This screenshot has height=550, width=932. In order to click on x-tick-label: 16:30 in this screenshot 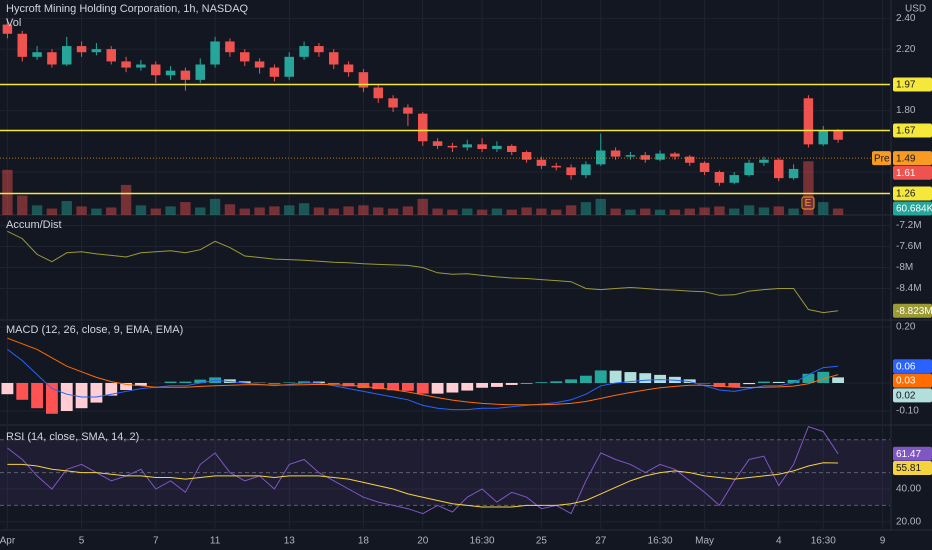, I will do `click(660, 541)`.